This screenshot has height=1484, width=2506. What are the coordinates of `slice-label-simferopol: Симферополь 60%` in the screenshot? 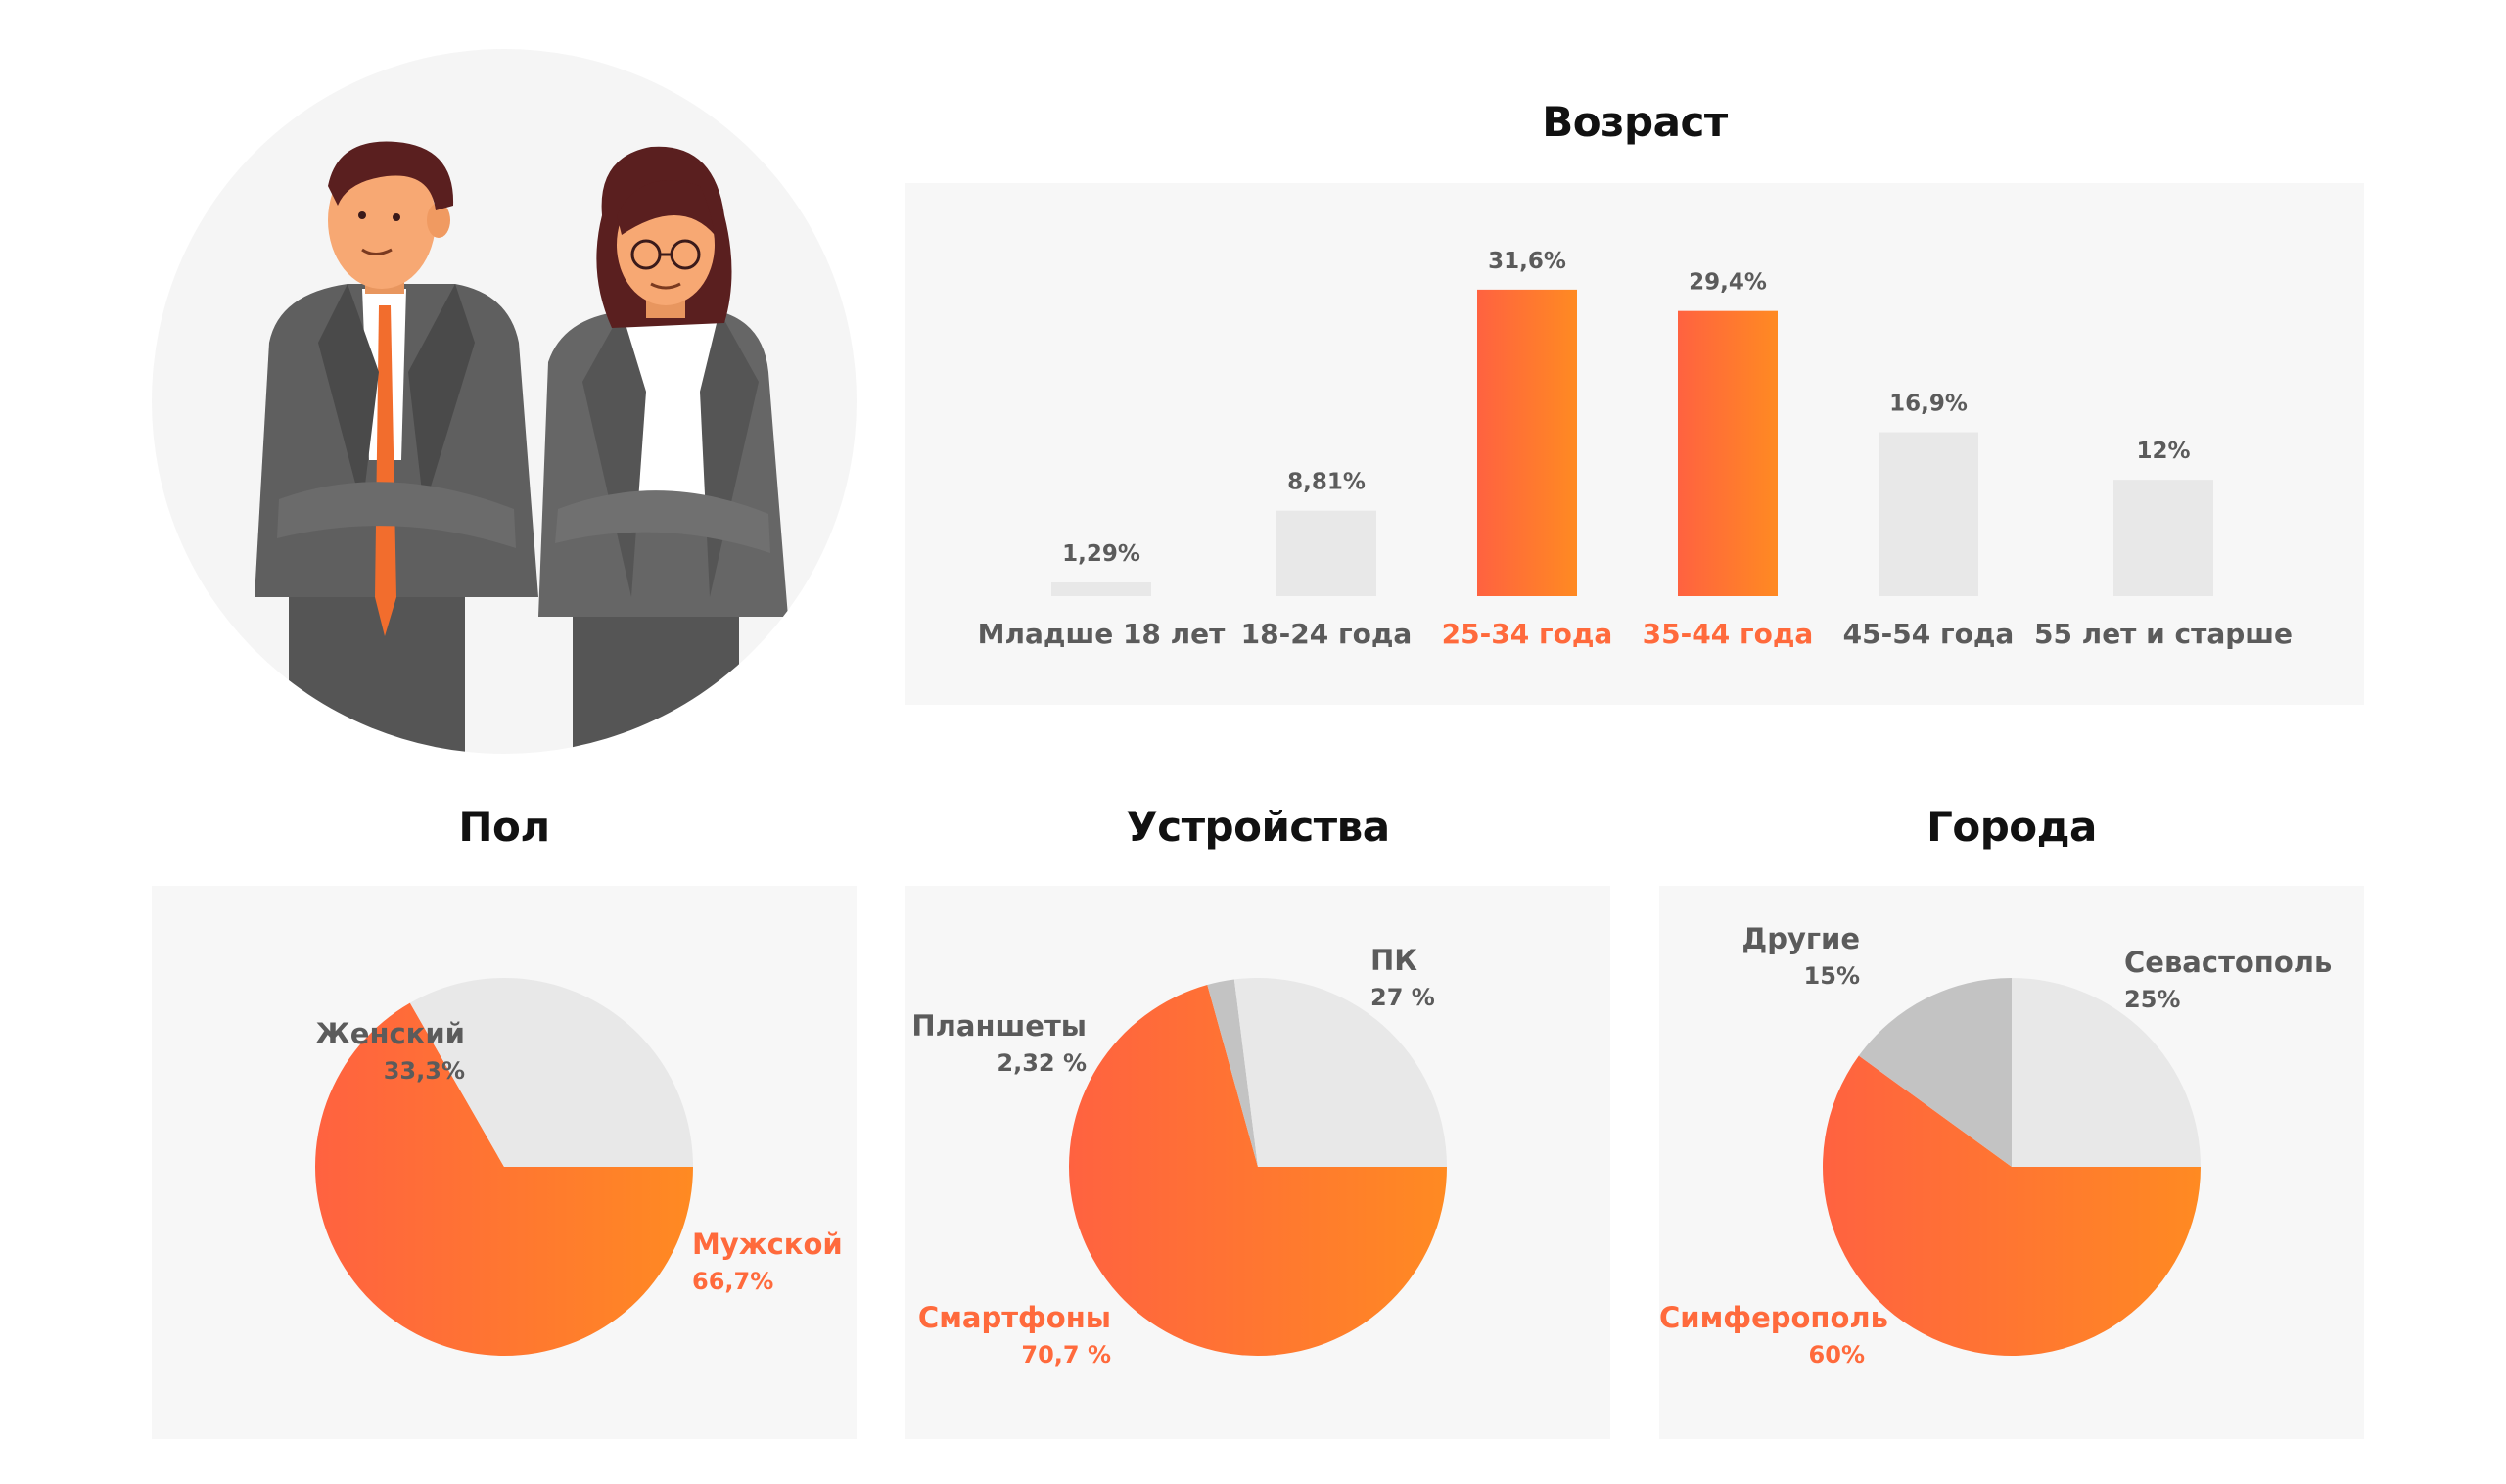 It's located at (1773, 1334).